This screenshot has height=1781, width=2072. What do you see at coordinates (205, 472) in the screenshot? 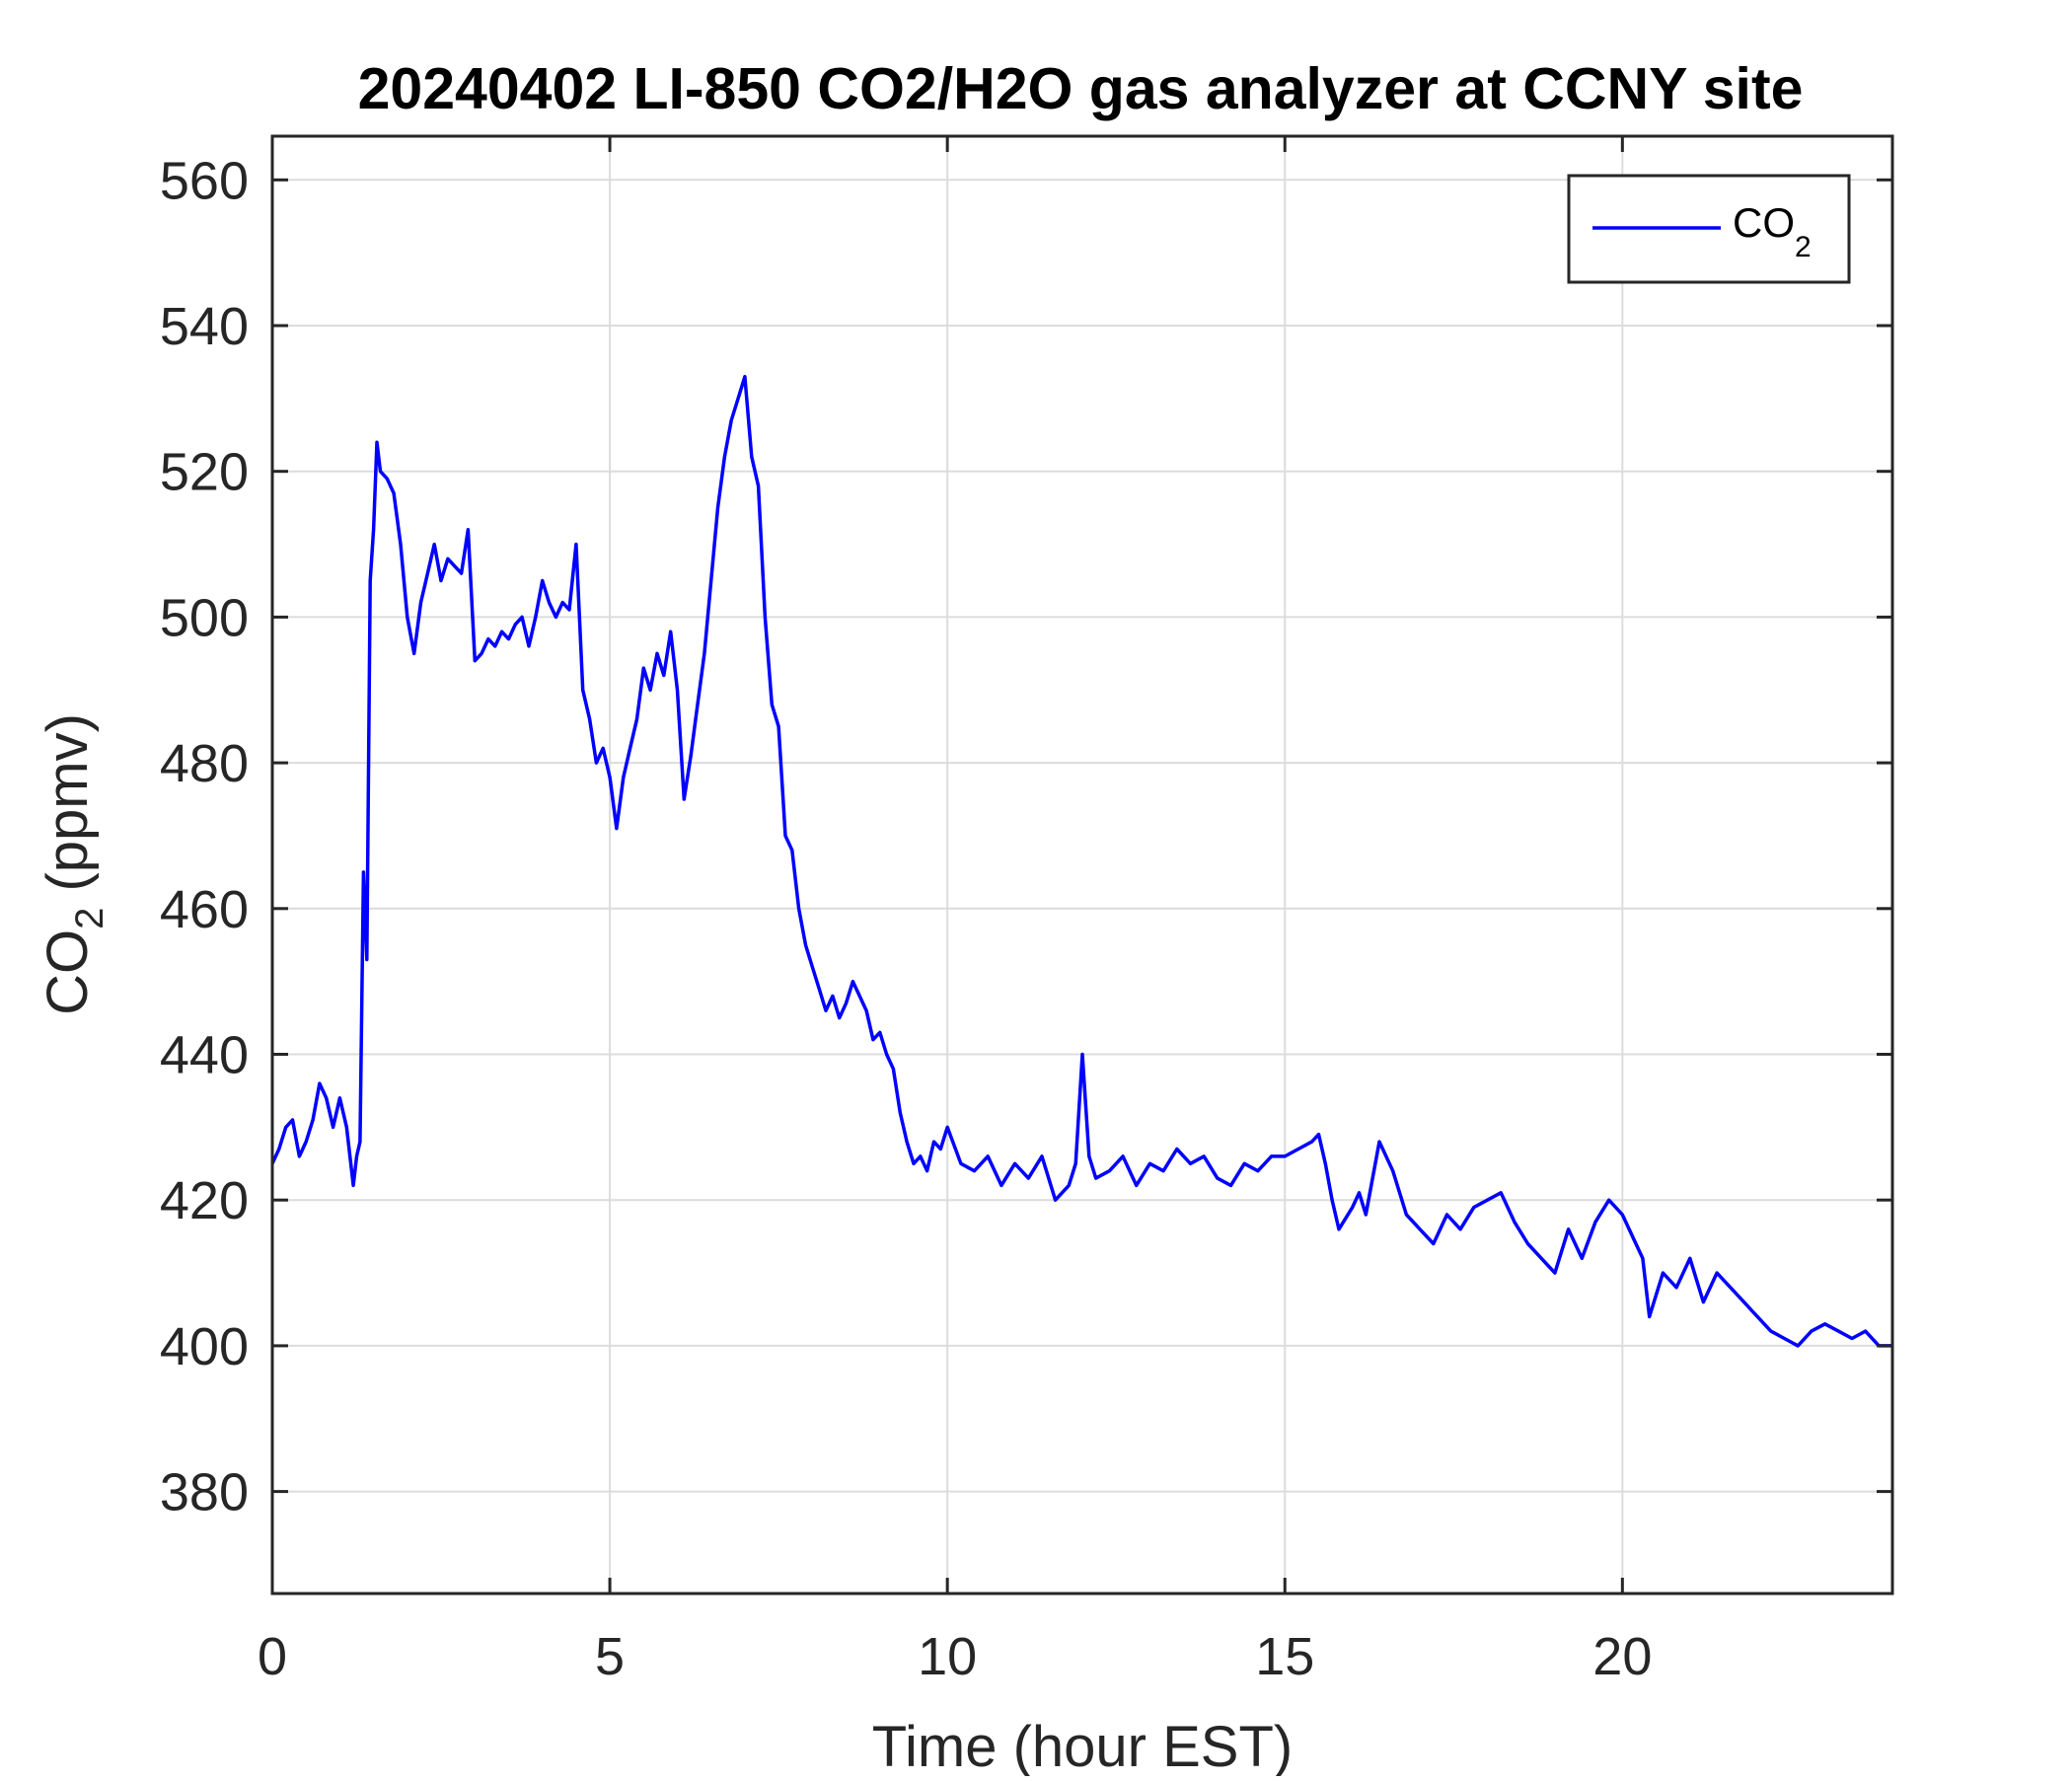
I see `y-tick-label: 520` at bounding box center [205, 472].